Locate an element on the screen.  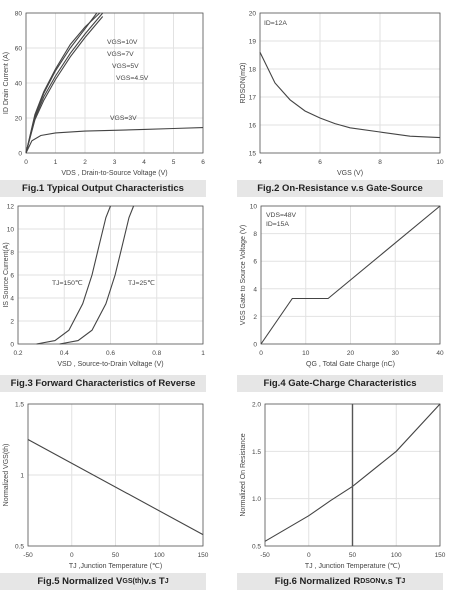
x-axis-label: TJ , Junction Temperature (℃) is located at coordinates (352, 566).